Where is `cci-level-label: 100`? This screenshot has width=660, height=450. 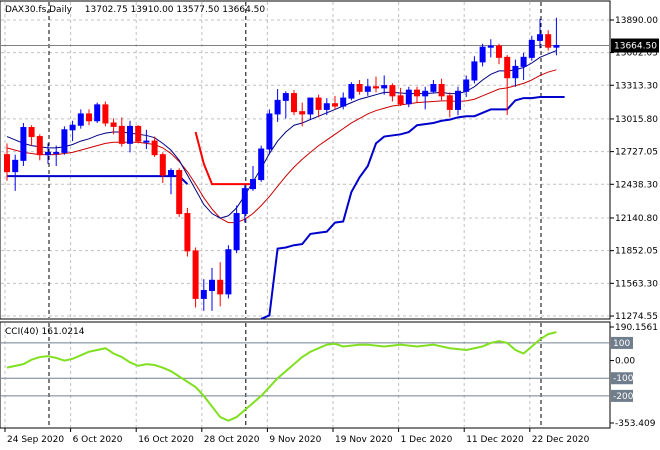 cci-level-label: 100 is located at coordinates (621, 344).